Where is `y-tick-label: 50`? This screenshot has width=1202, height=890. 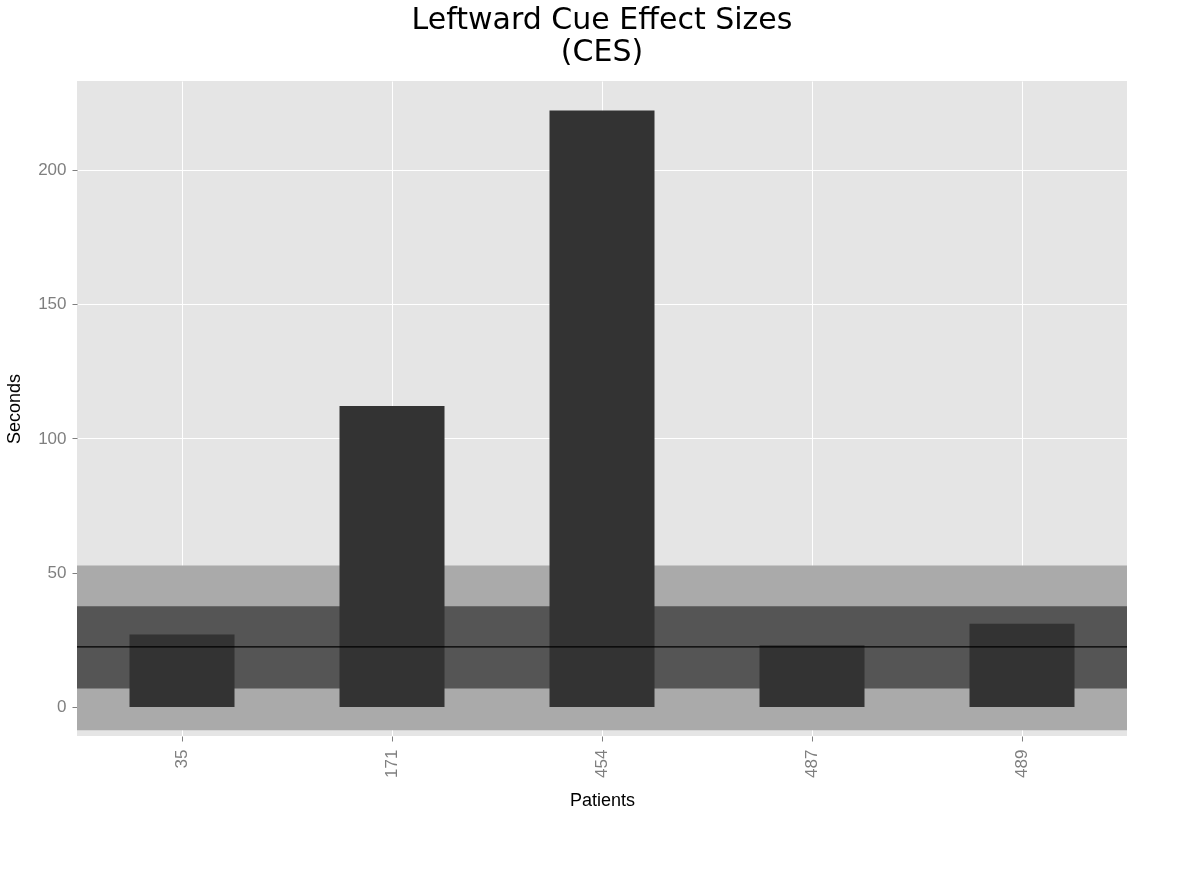 y-tick-label: 50 is located at coordinates (57, 573).